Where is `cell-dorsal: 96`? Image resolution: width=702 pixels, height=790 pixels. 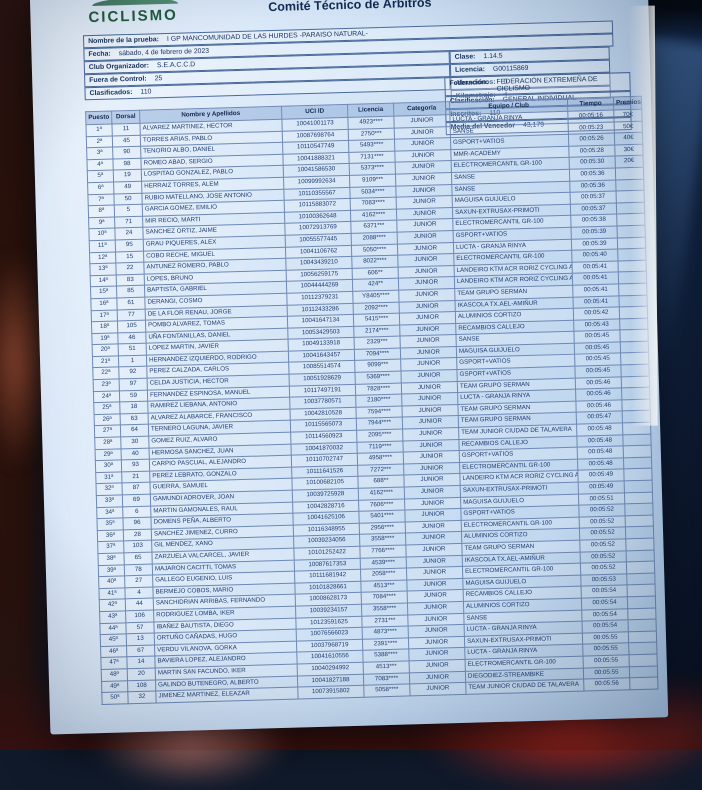
cell-dorsal: 96 is located at coordinates (137, 523).